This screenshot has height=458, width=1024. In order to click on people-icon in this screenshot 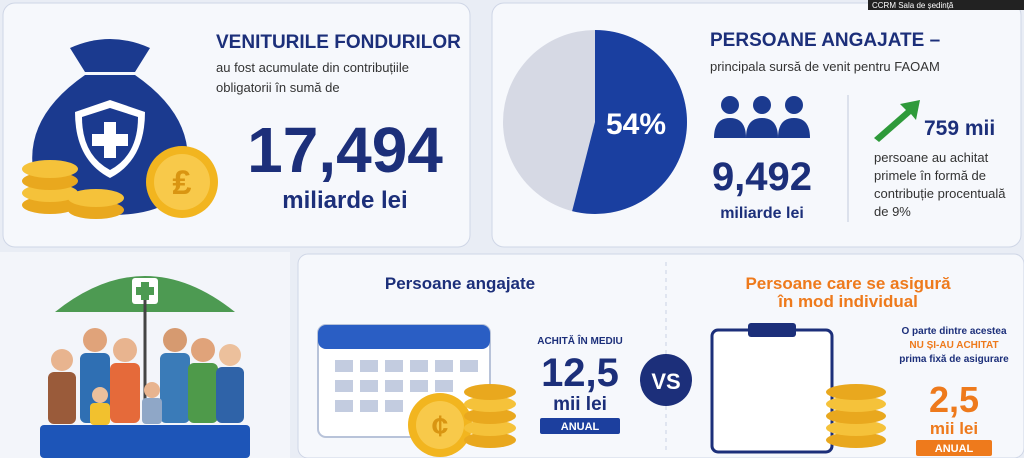, I will do `click(762, 117)`.